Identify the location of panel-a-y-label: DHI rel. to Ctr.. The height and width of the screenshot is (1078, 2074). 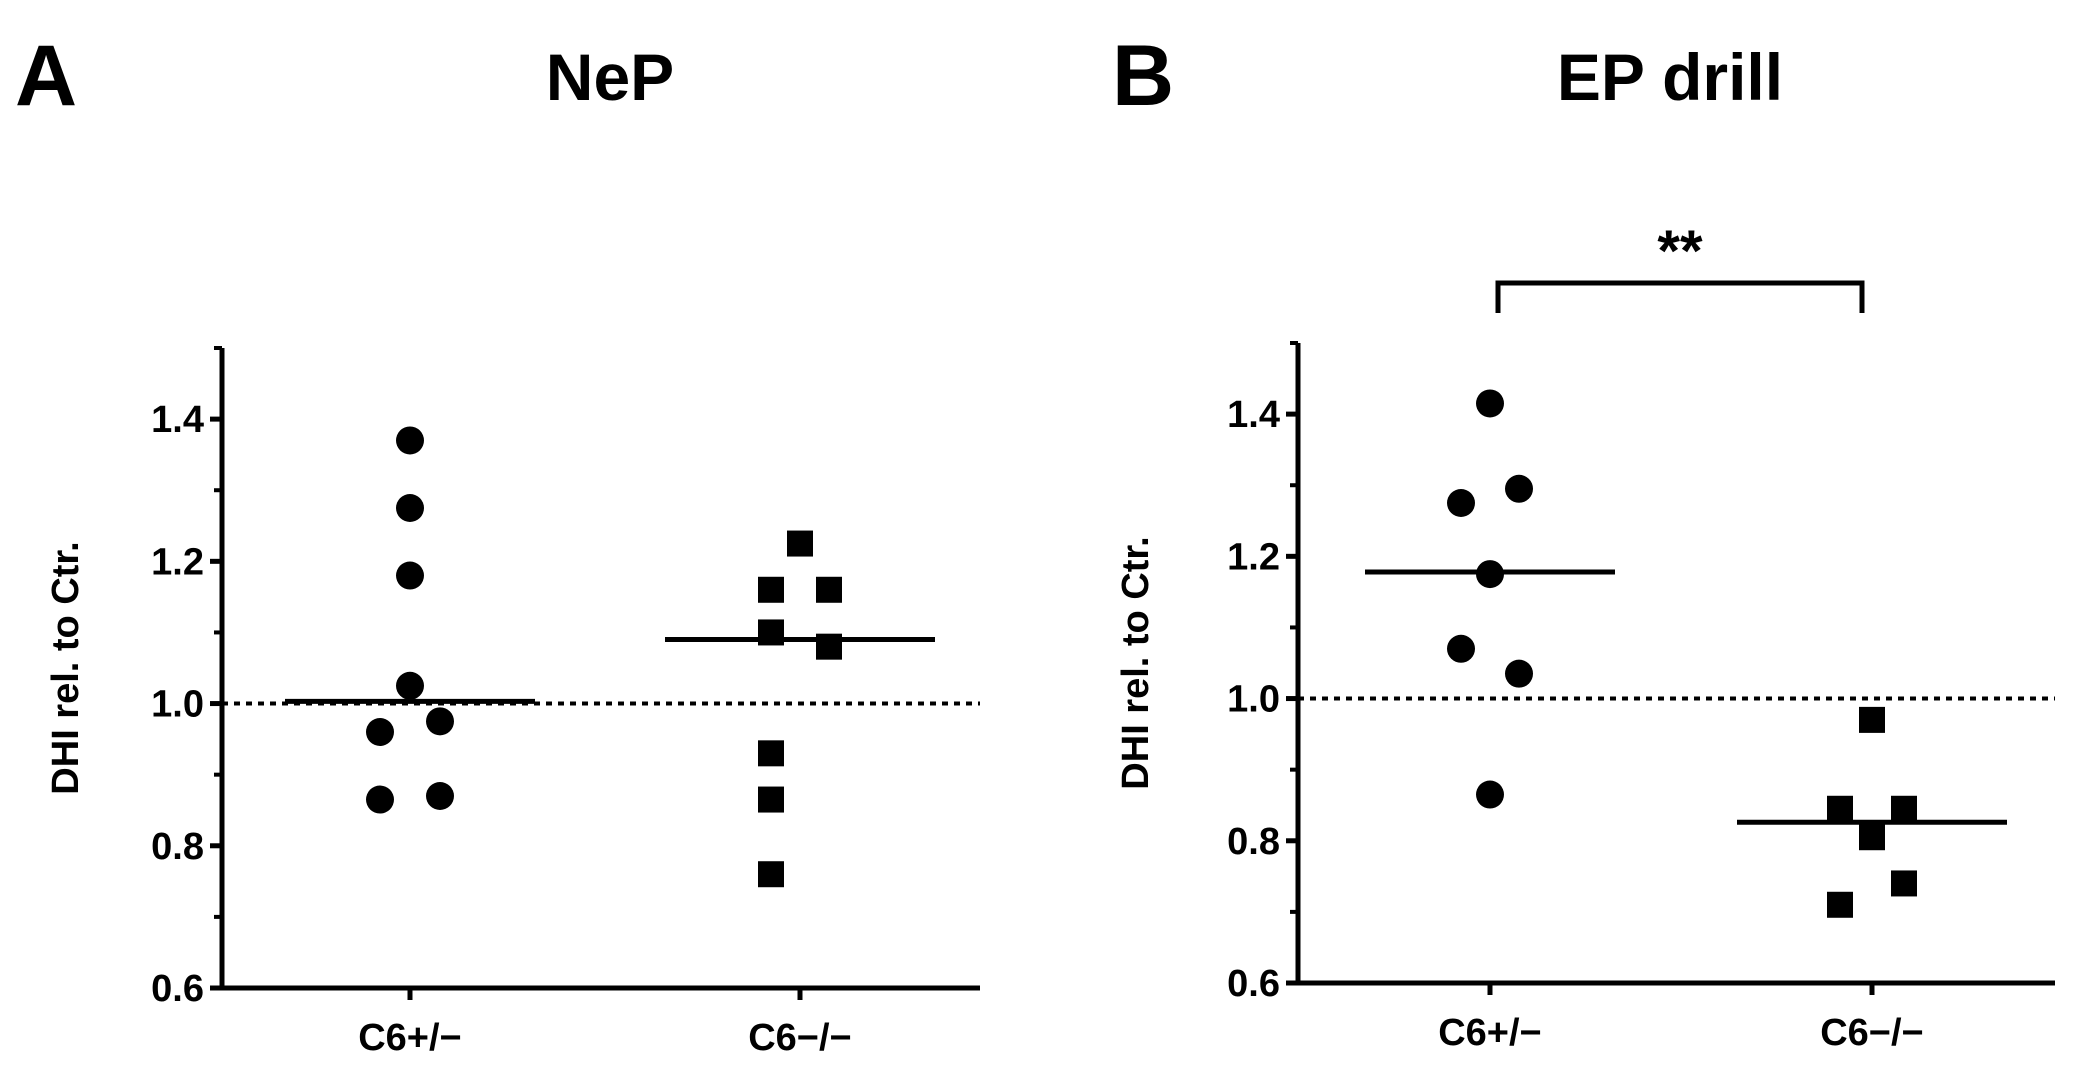
(66, 667).